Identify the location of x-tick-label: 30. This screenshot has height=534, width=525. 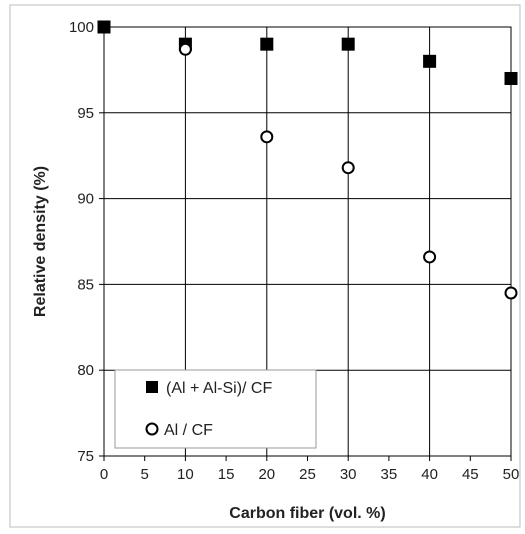
(348, 474).